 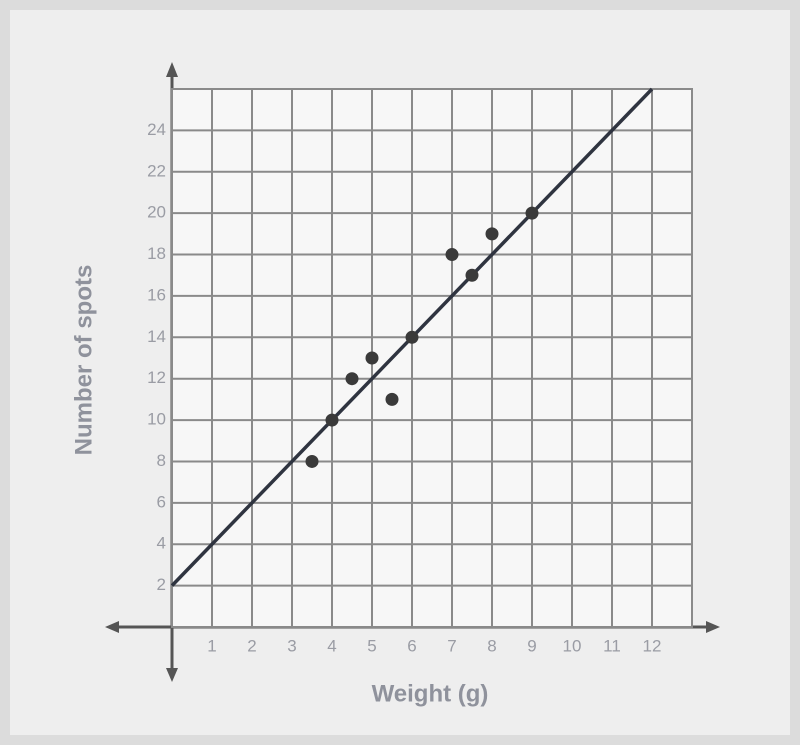 I want to click on x-tick-label: 3, so click(x=291, y=645).